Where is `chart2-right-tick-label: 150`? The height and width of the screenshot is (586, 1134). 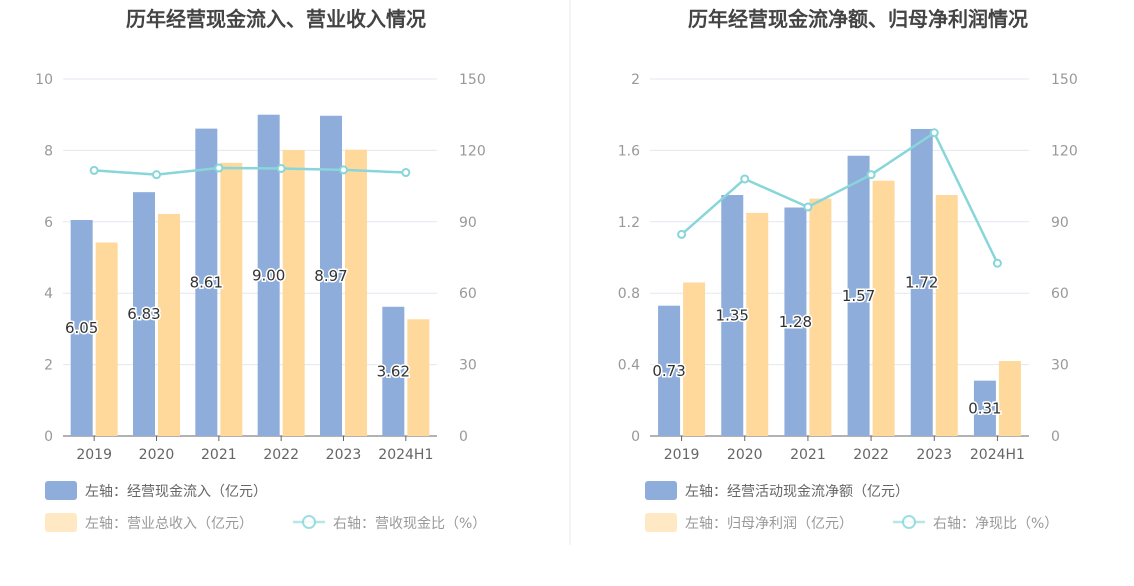
chart2-right-tick-label: 150 is located at coordinates (1064, 80).